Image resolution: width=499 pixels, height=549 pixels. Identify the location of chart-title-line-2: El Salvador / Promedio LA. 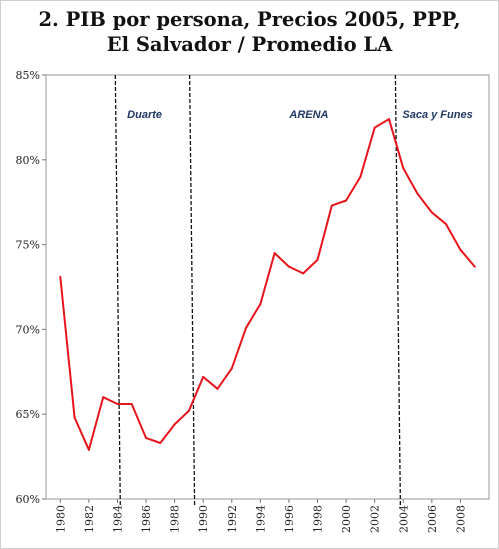
(249, 44).